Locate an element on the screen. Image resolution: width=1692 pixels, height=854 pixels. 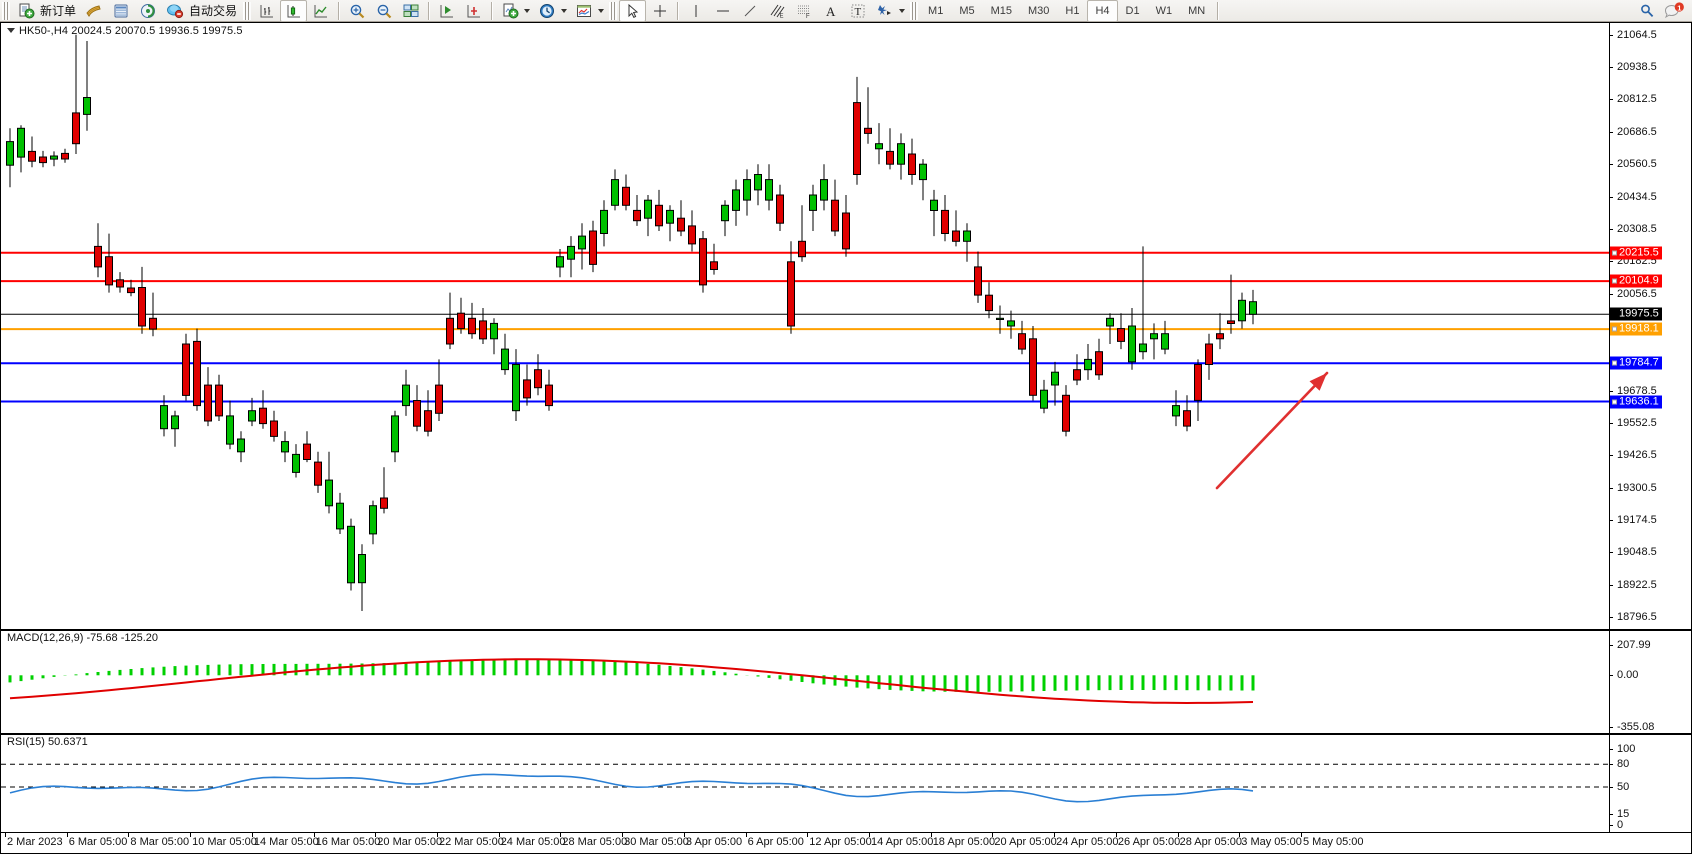
tile-windows-icon is located at coordinates (410, 11).